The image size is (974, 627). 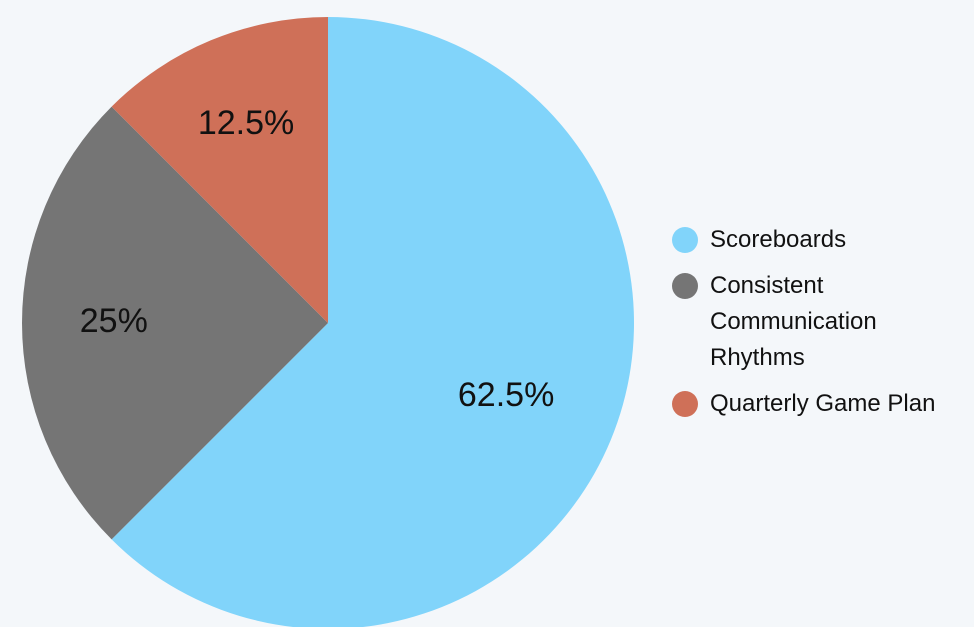 What do you see at coordinates (793, 321) in the screenshot?
I see `legend-label: Consistent Communication Rhythms` at bounding box center [793, 321].